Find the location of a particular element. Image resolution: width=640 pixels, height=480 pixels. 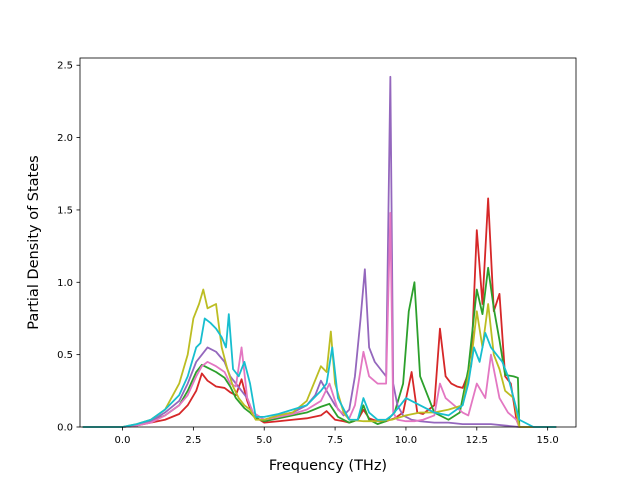

x-tick-label: 2.5 is located at coordinates (193, 440).